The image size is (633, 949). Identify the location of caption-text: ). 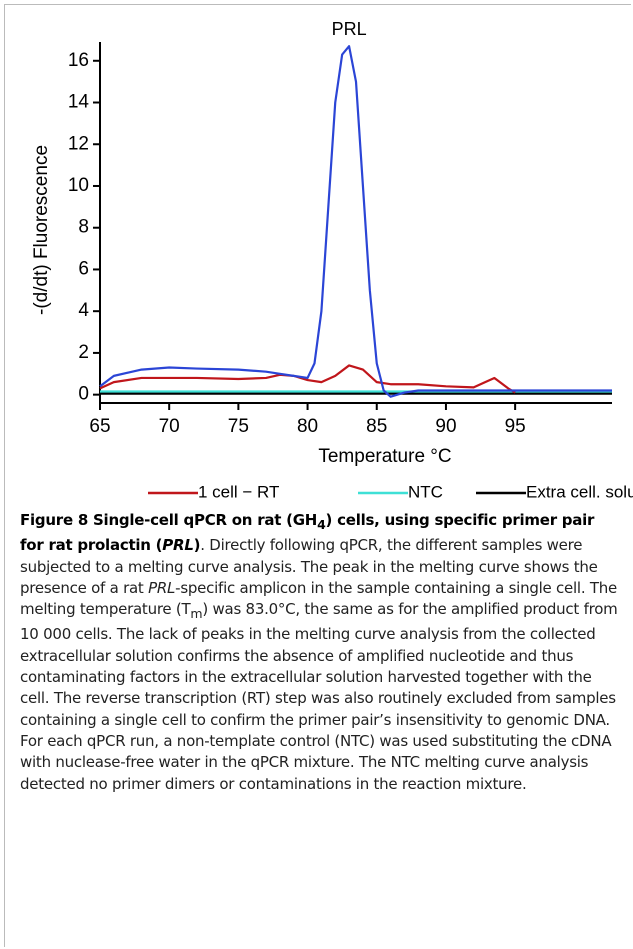
(197, 545).